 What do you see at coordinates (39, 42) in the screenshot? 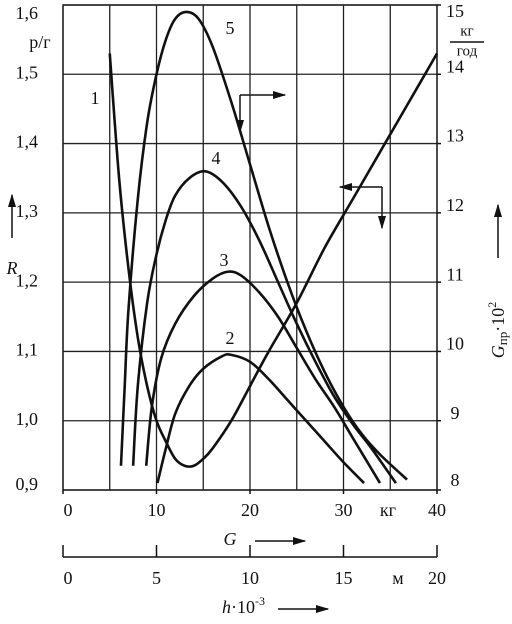
I see `y-unit: р/г` at bounding box center [39, 42].